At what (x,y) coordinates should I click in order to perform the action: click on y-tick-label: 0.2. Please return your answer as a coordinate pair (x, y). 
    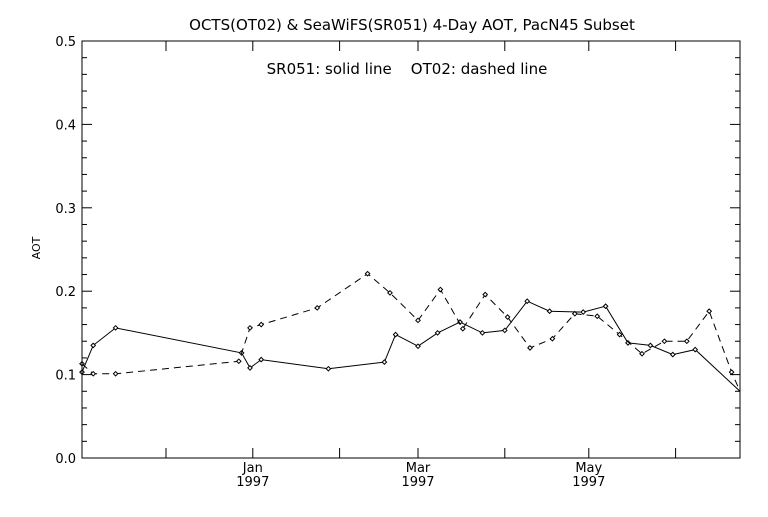
    Looking at the image, I should click on (65, 292).